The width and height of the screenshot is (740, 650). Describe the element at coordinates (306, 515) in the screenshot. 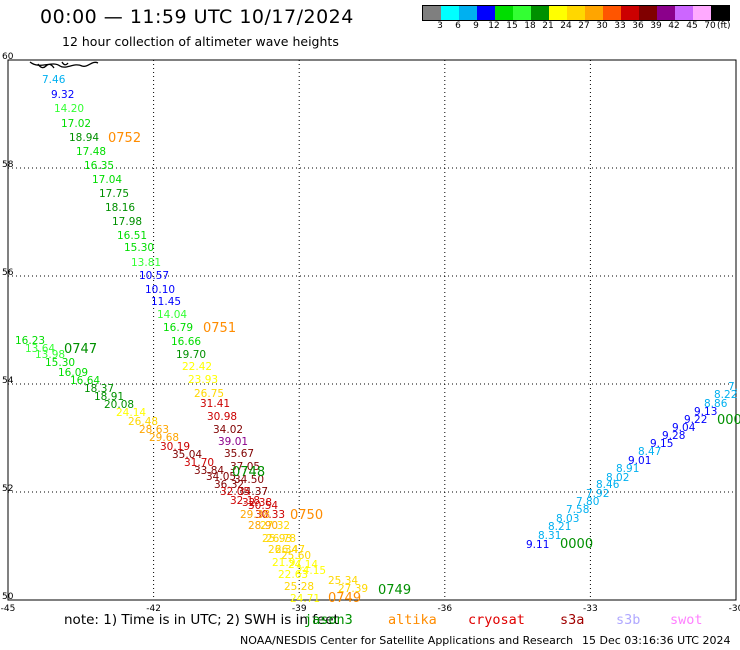

I see `orbit-id-label: 0750` at that location.